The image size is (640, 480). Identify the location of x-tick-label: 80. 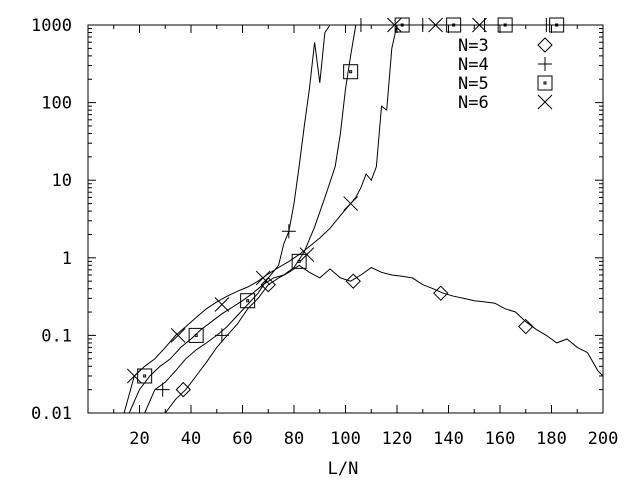
(294, 439).